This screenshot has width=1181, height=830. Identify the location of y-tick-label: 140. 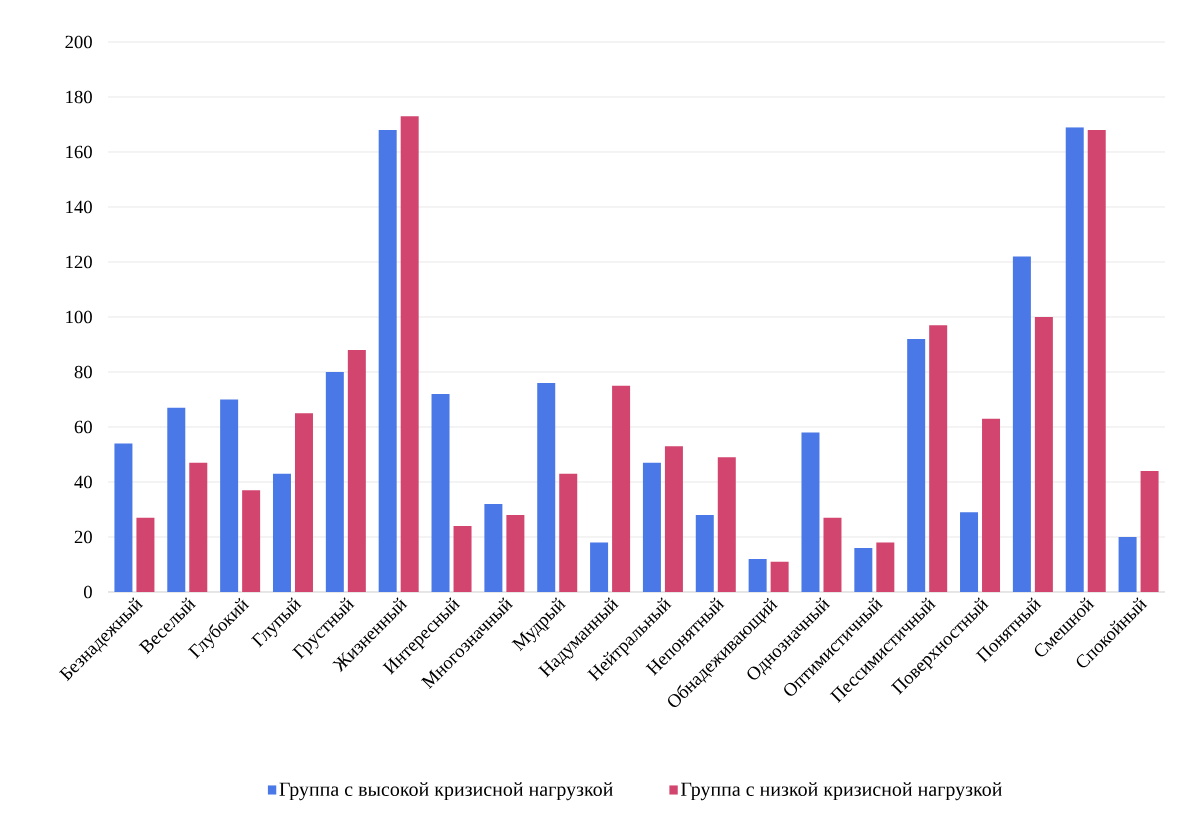
(79, 207).